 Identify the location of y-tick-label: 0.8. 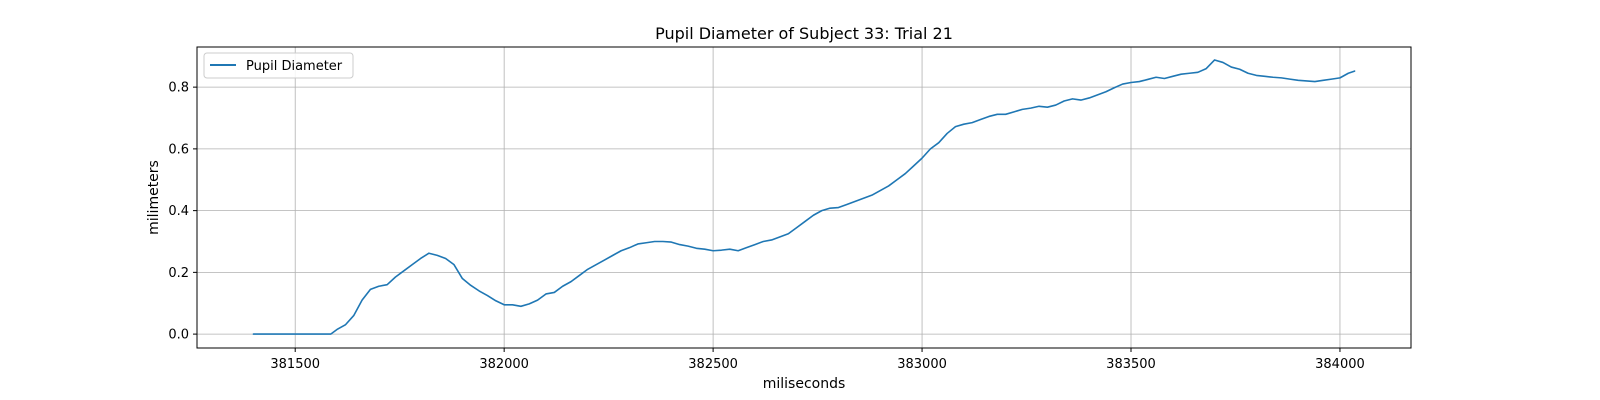
(178, 88).